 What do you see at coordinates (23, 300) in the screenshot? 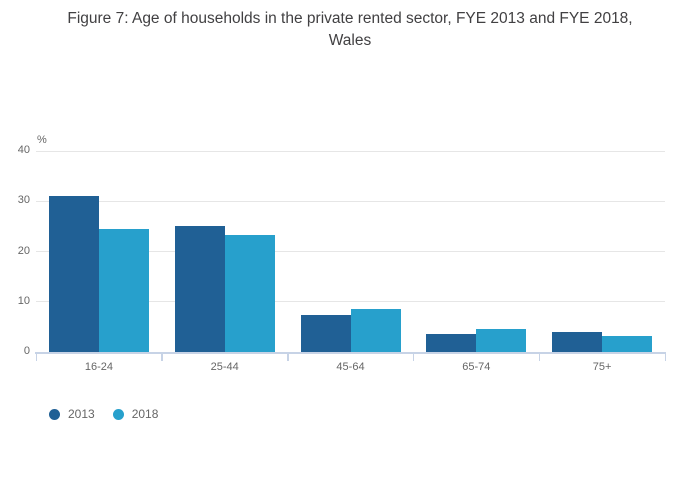
I see `y-tick-label-10: 10` at bounding box center [23, 300].